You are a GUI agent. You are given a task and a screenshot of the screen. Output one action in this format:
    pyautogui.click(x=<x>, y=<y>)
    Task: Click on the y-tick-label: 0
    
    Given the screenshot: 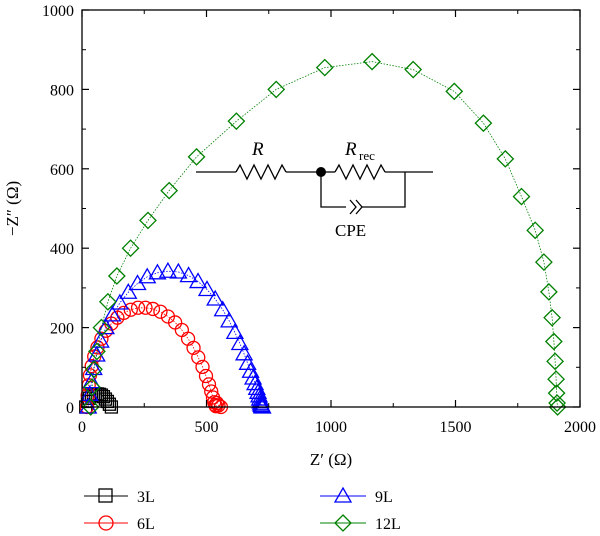 What is the action you would take?
    pyautogui.click(x=70, y=408)
    